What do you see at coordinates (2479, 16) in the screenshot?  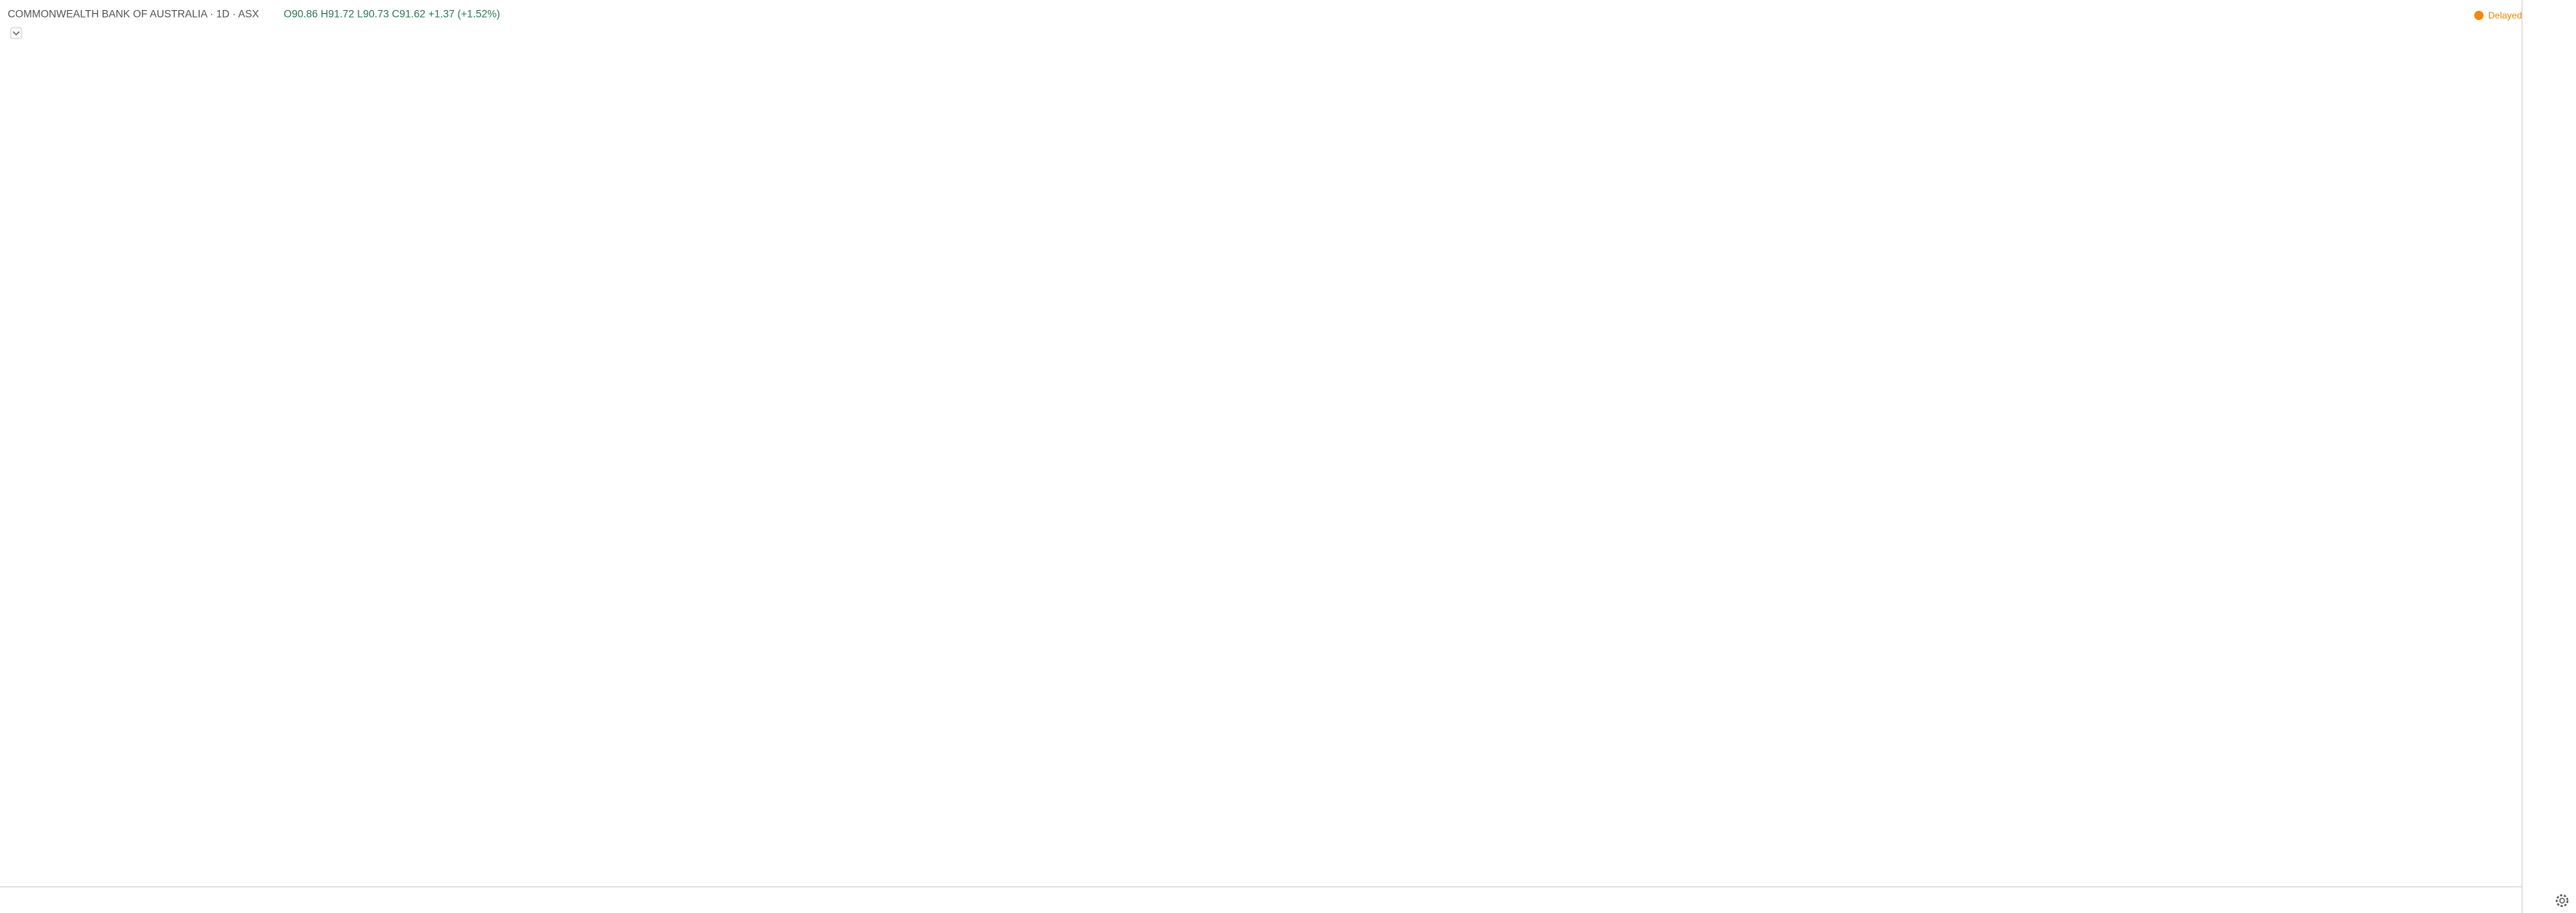 I see `status-dot` at bounding box center [2479, 16].